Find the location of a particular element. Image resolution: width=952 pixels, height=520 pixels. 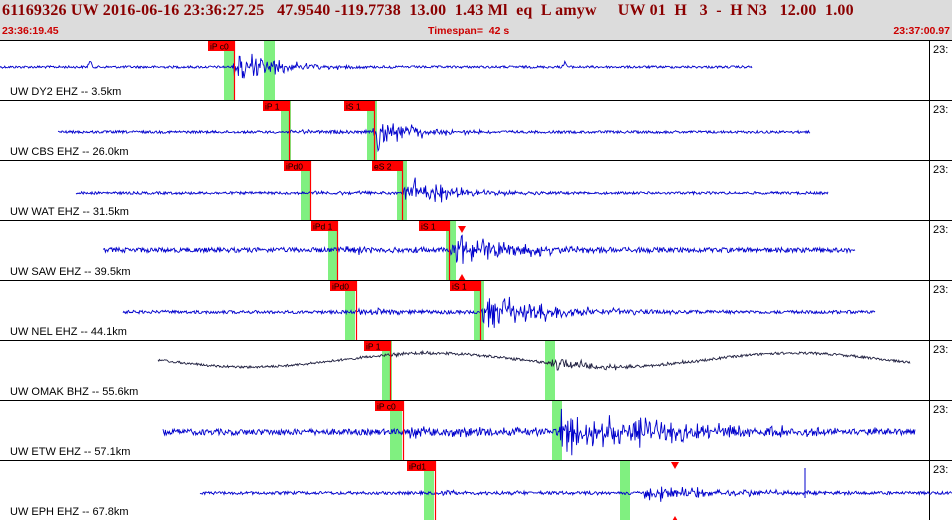

trace-row: iP 1 UW OMAK BHZ -- 55.6km 23: is located at coordinates (476, 370).